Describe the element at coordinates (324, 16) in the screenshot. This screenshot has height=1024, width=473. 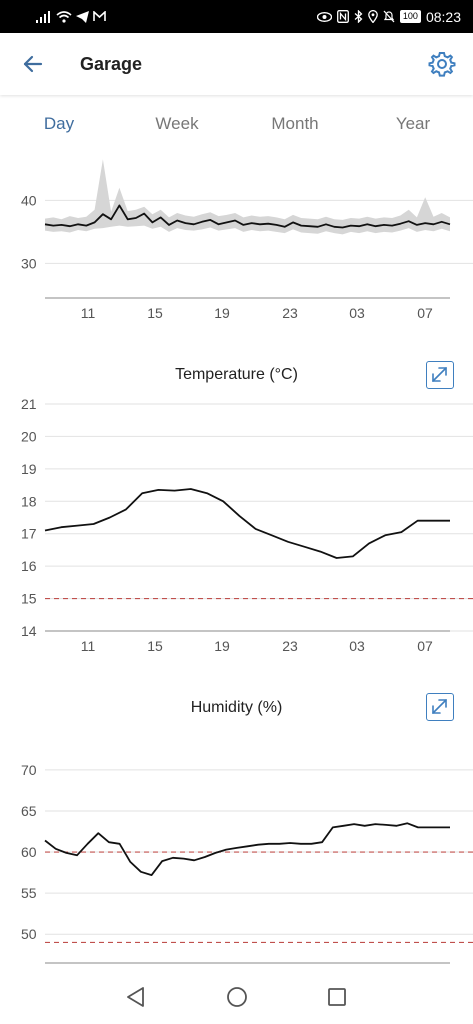
I see `eye-icon` at that location.